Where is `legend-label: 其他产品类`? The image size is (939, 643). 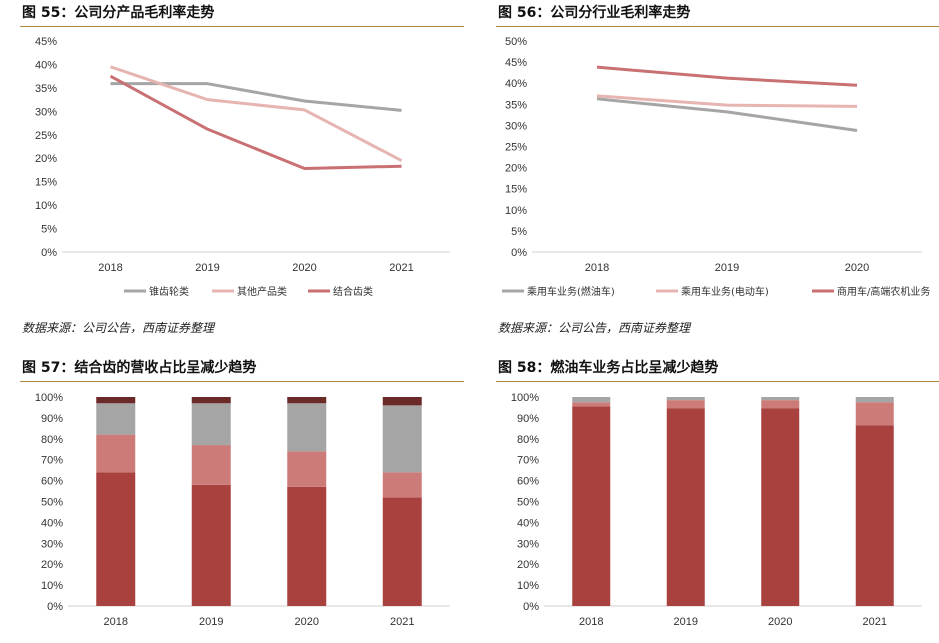
legend-label: 其他产品类 is located at coordinates (262, 291).